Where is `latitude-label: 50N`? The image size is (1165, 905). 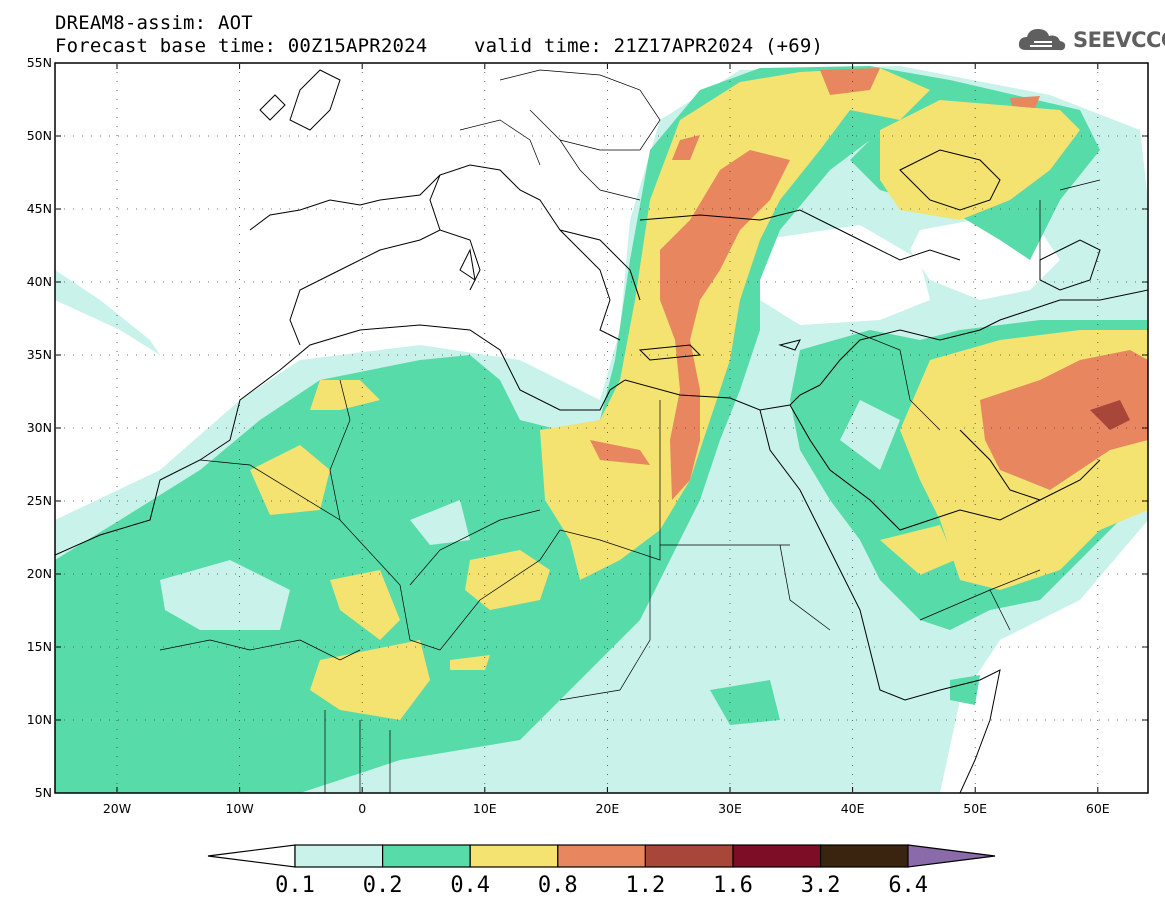
latitude-label: 50N is located at coordinates (39, 135).